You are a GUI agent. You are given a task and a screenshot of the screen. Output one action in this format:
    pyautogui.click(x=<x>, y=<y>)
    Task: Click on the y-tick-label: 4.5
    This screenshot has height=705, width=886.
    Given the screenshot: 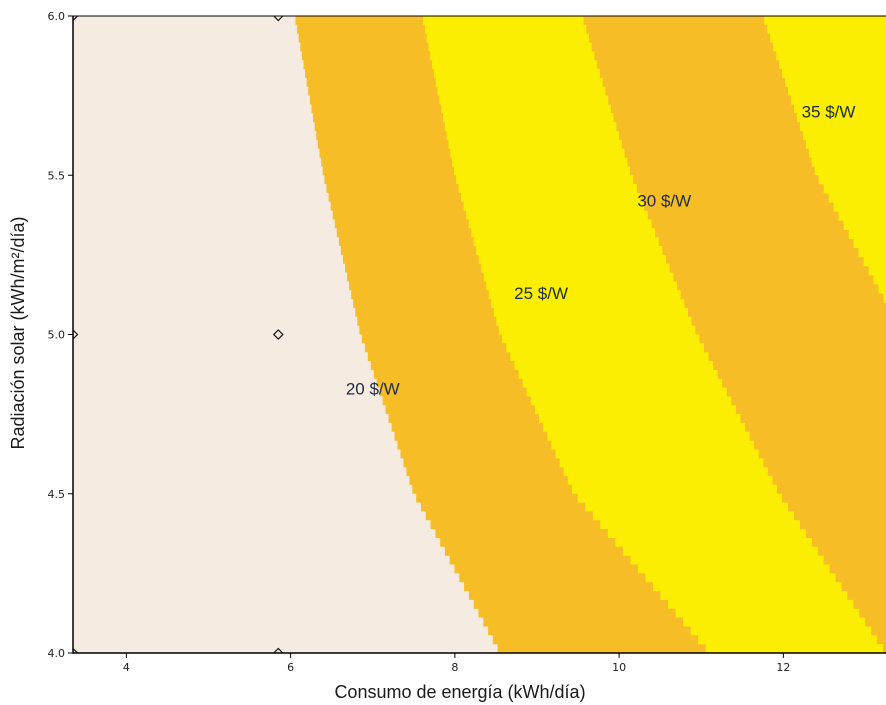 What is the action you would take?
    pyautogui.click(x=57, y=494)
    